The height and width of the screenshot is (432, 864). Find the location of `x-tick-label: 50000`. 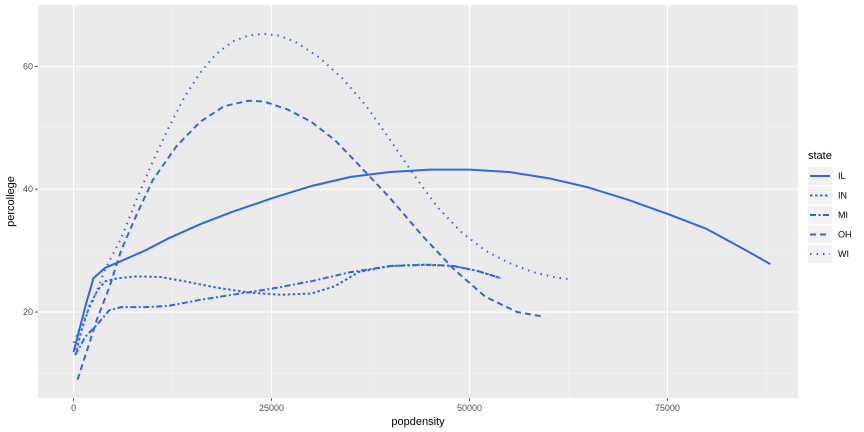

x-tick-label: 50000 is located at coordinates (469, 408).